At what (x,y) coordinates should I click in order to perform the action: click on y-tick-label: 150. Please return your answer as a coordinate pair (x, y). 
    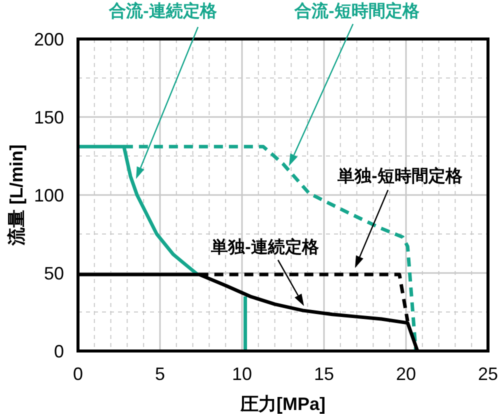
    Looking at the image, I should click on (49, 117).